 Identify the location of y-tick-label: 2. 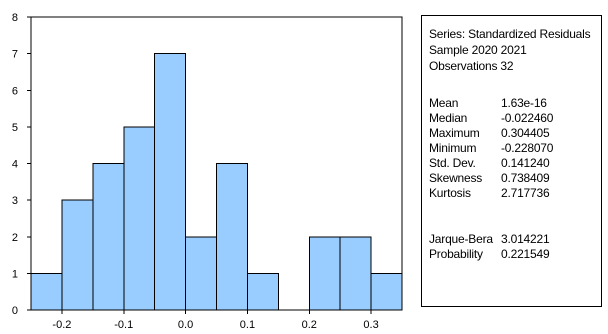
(15, 238).